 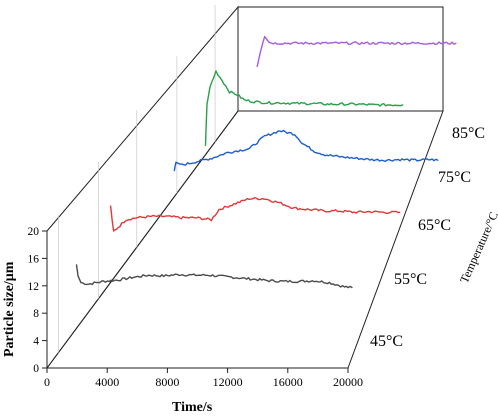 What do you see at coordinates (468, 133) in the screenshot?
I see `z-tick-label-85: 85°C` at bounding box center [468, 133].